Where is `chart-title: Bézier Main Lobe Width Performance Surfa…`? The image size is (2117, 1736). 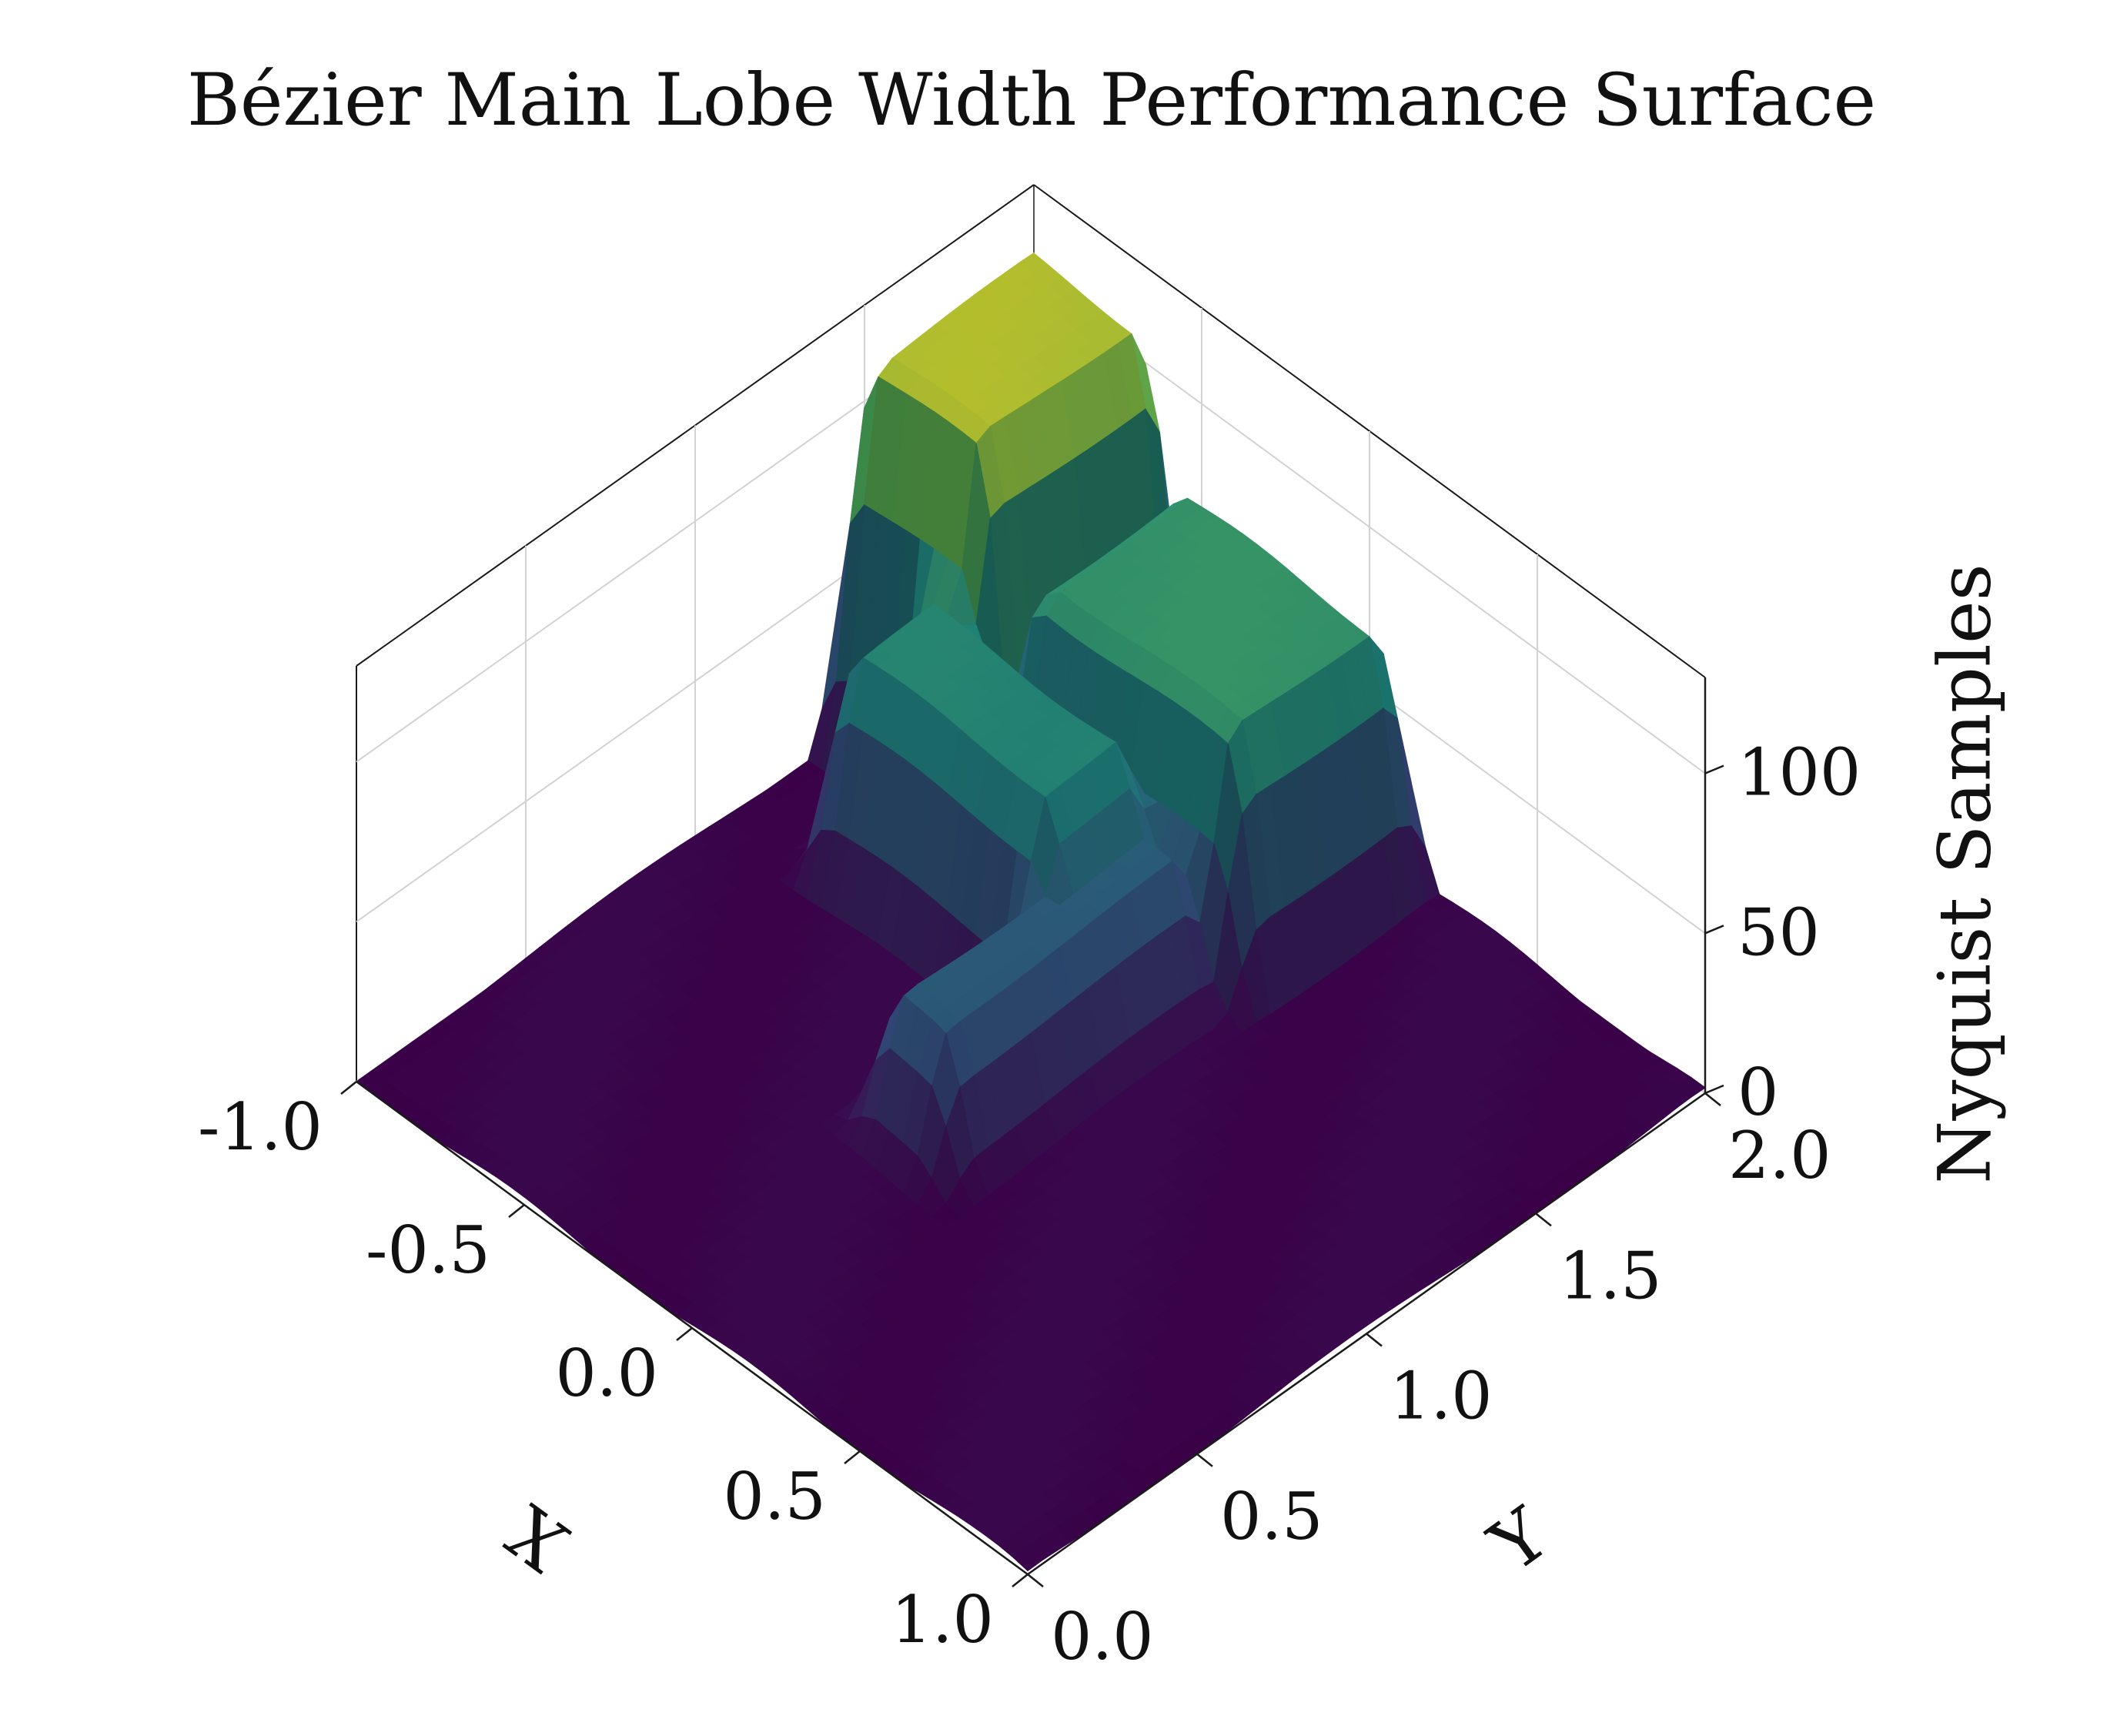 chart-title: Bézier Main Lobe Width Performance Surfa… is located at coordinates (1032, 100).